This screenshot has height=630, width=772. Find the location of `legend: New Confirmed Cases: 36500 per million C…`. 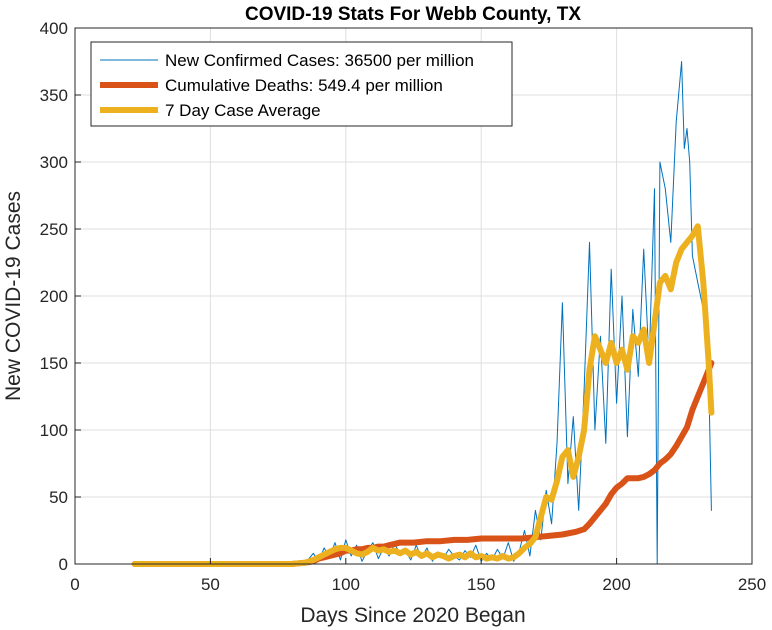

legend: New Confirmed Cases: 36500 per million C… is located at coordinates (301, 84).